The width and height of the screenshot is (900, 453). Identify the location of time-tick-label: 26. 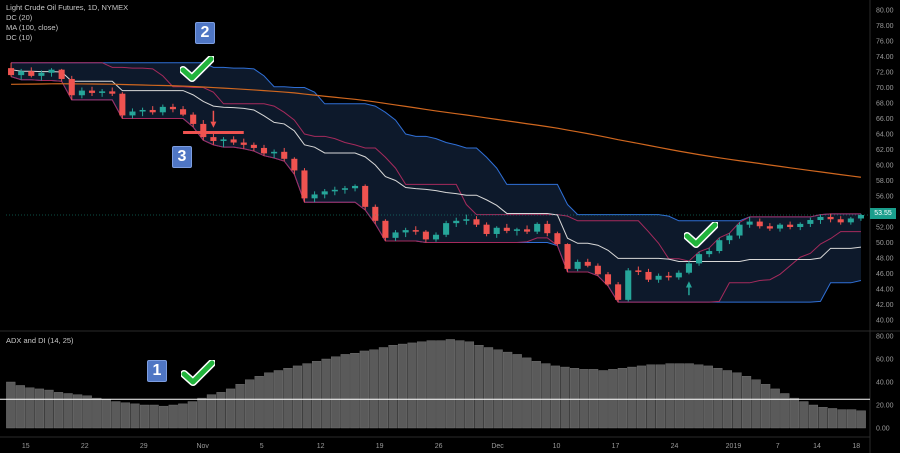
(439, 446).